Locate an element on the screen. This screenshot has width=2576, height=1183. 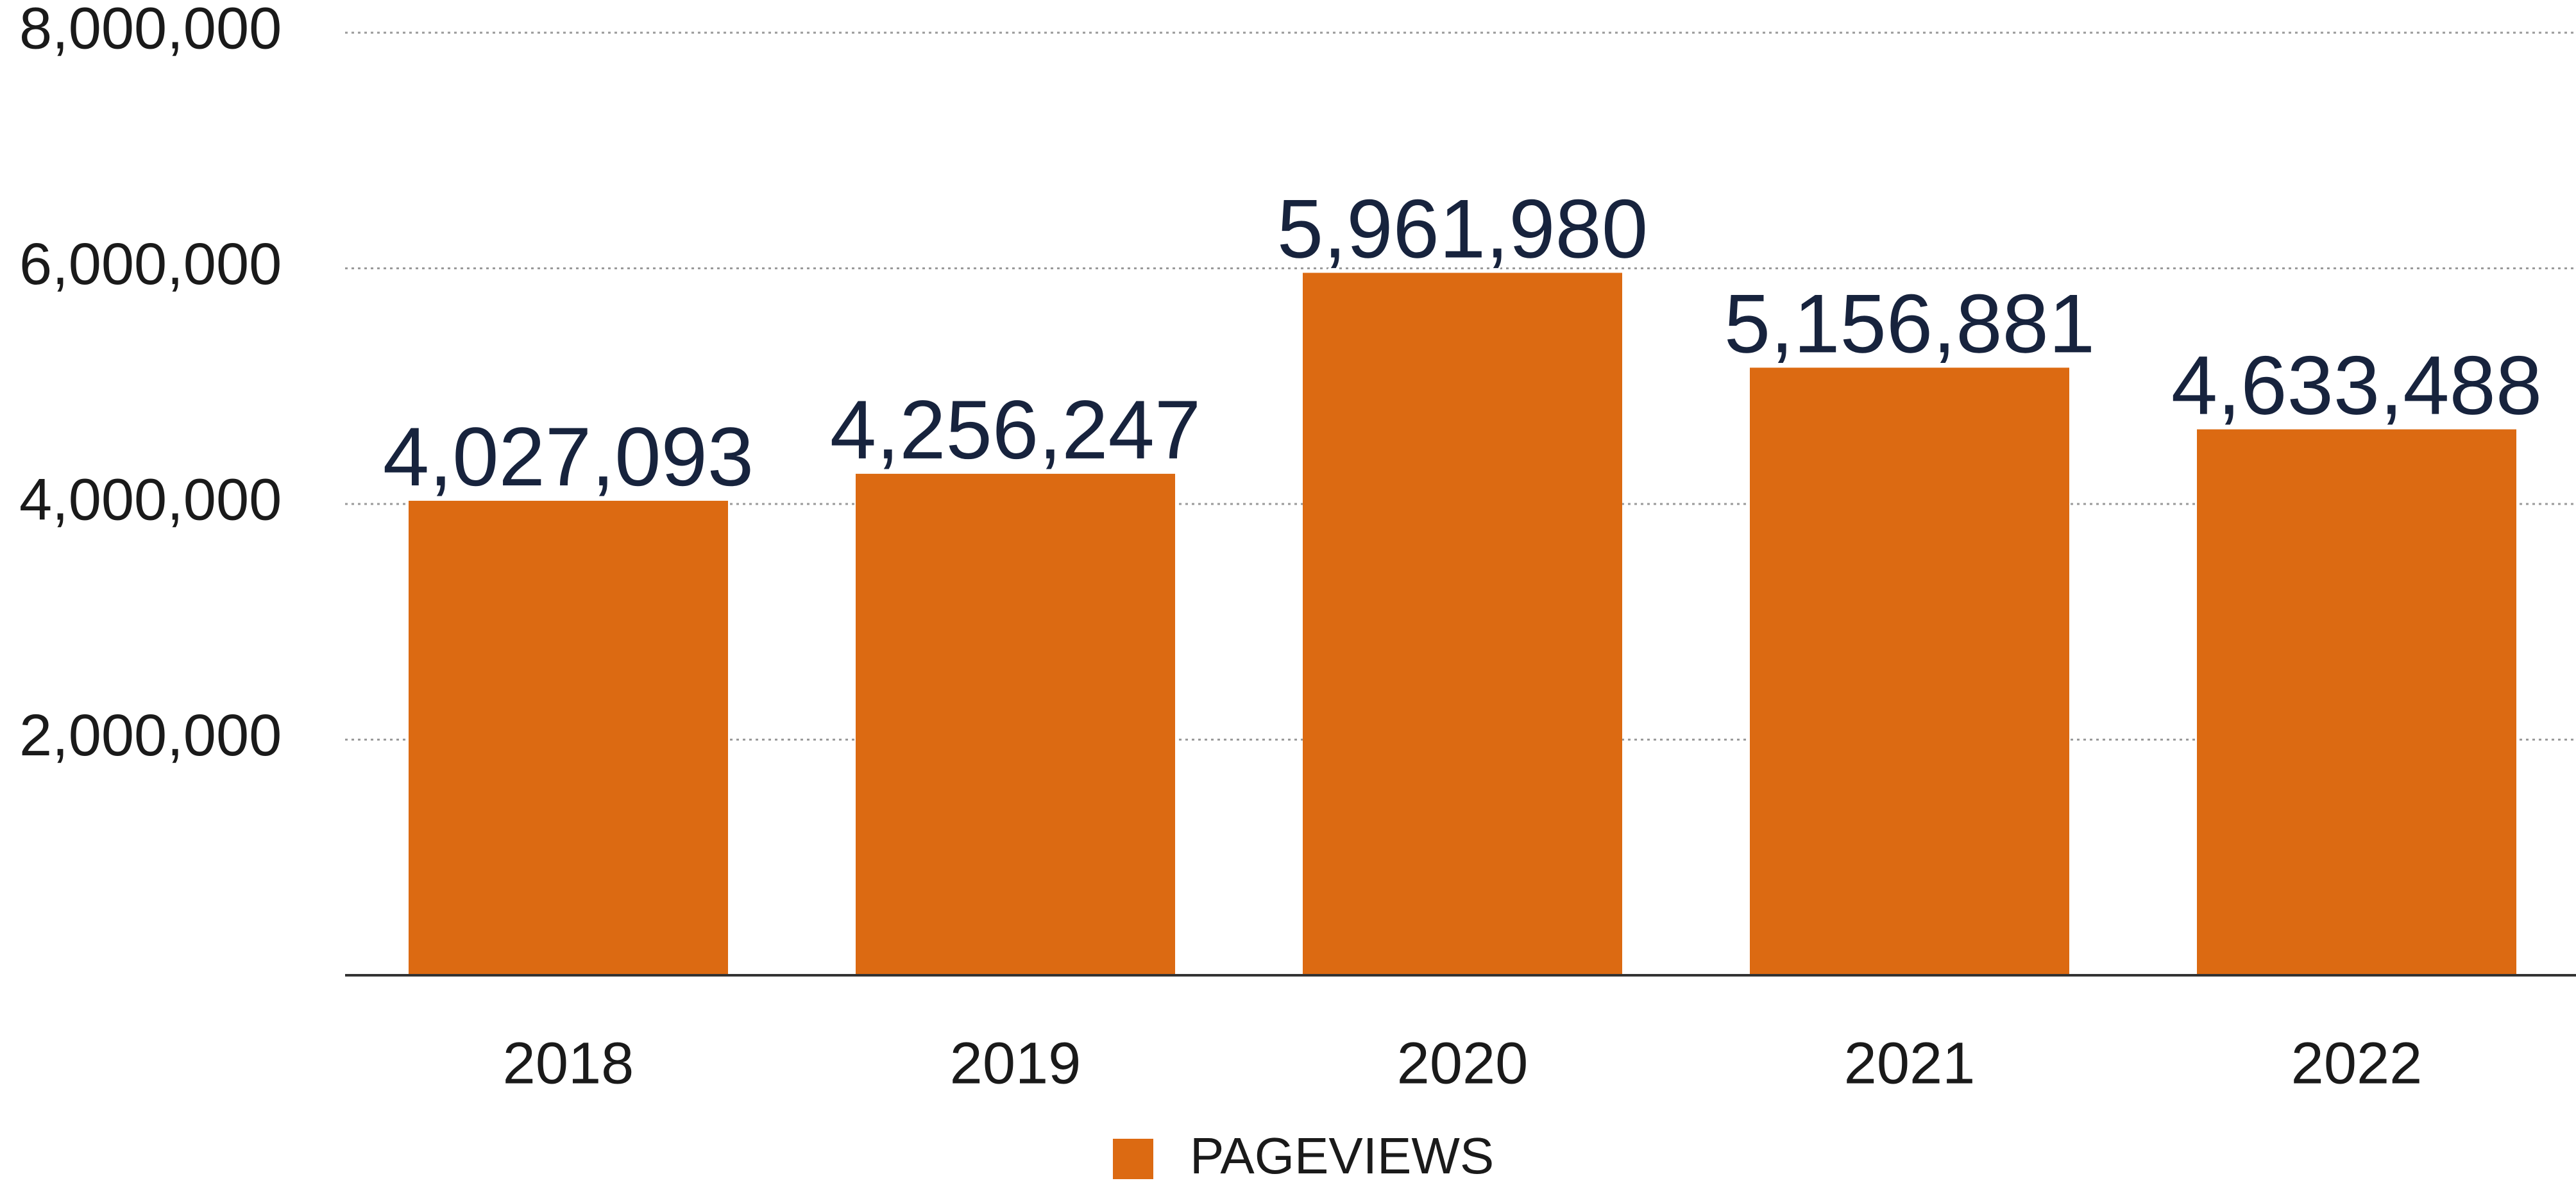
x-tick-label-2018: 2018 is located at coordinates (568, 1063).